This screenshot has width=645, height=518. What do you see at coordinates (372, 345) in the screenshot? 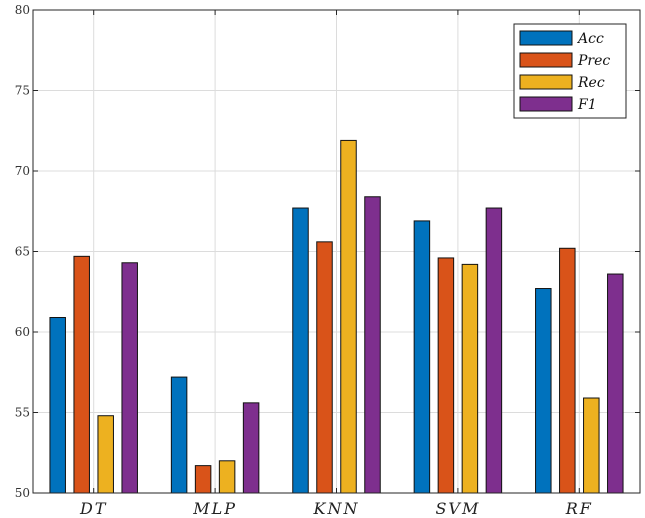
I see `bar-f1-knn` at bounding box center [372, 345].